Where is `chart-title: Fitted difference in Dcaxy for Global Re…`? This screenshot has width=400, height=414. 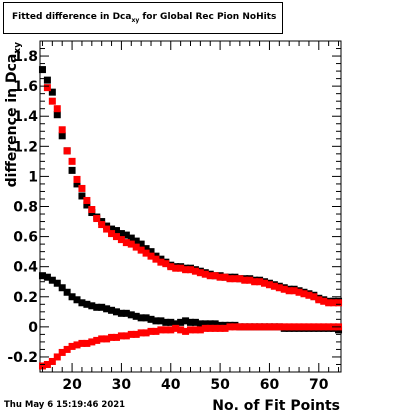
chart-title: Fitted difference in Dcaxy for Global Re… is located at coordinates (144, 18).